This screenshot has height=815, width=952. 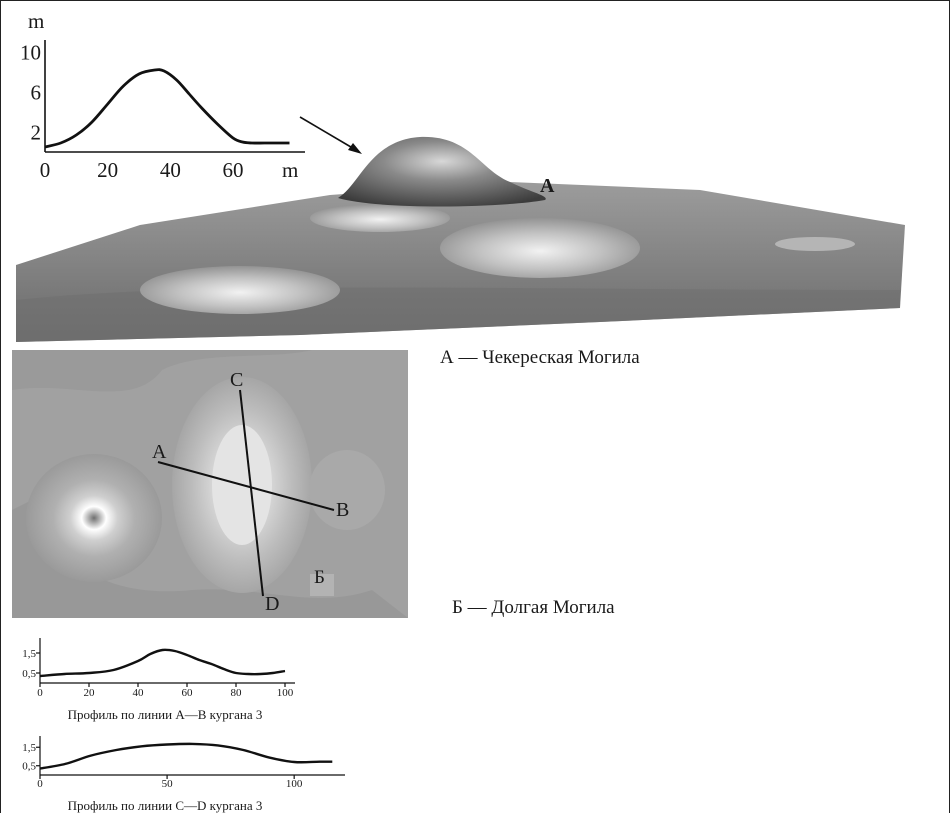 I want to click on map-square, so click(x=322, y=585).